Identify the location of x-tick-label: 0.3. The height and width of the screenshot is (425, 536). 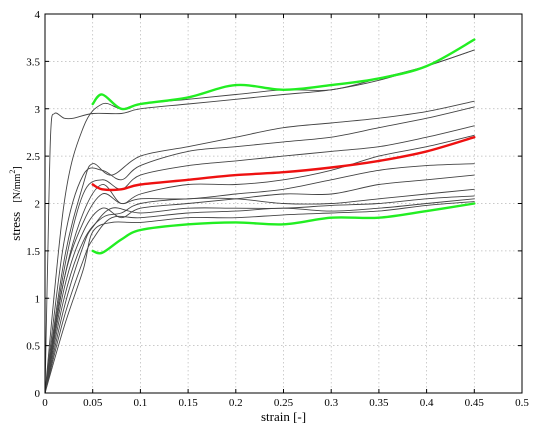
(331, 403).